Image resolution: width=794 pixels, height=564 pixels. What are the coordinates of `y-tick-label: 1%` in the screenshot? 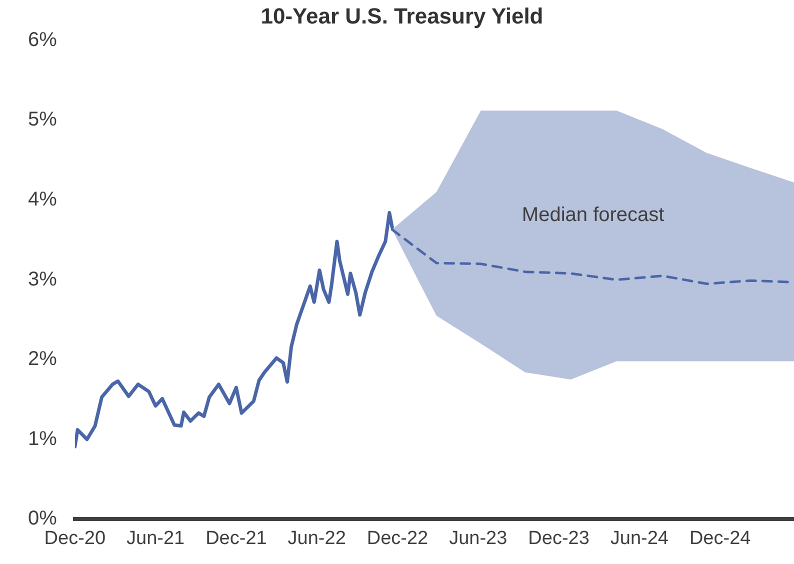 It's located at (43, 439).